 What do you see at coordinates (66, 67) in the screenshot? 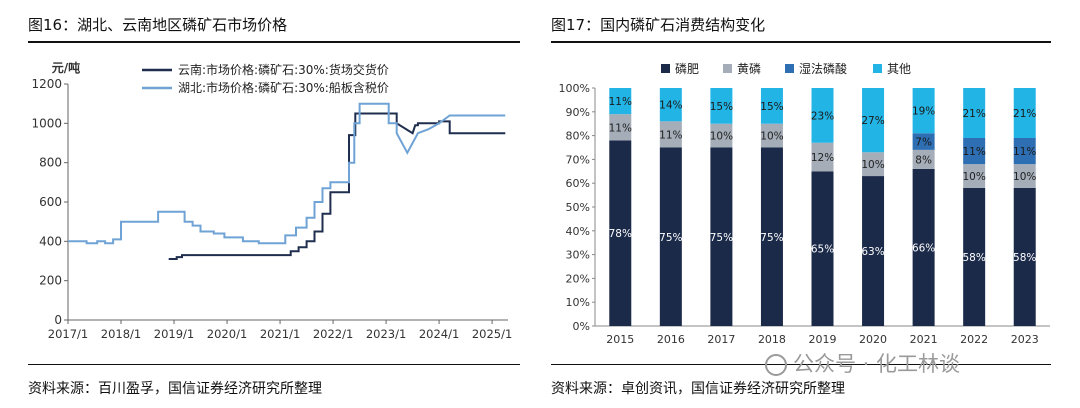
I see `y-axis-unit-label: 元/吨` at bounding box center [66, 67].